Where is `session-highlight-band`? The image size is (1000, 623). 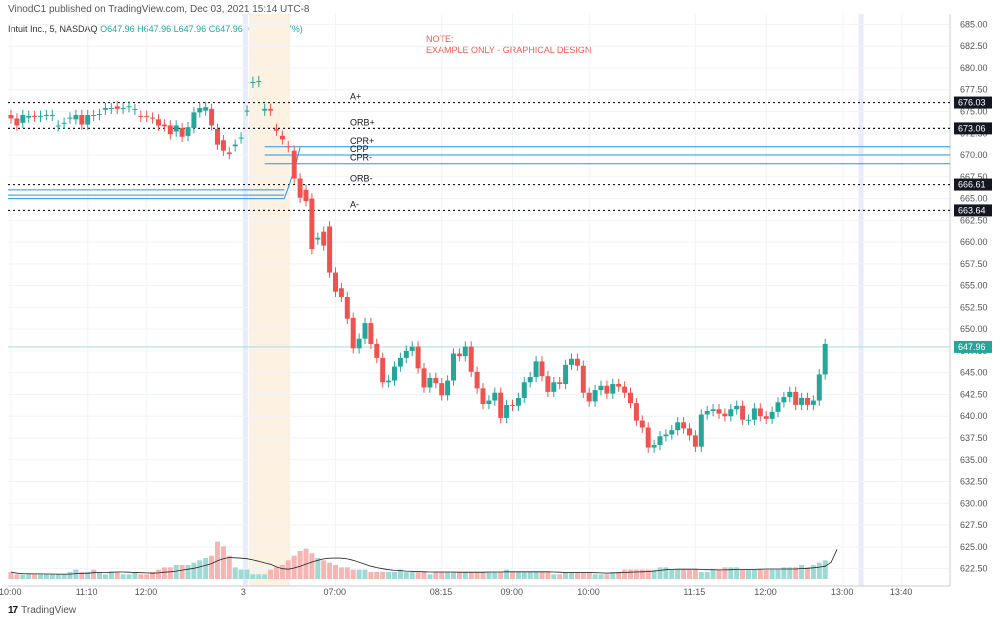 session-highlight-band is located at coordinates (269, 300).